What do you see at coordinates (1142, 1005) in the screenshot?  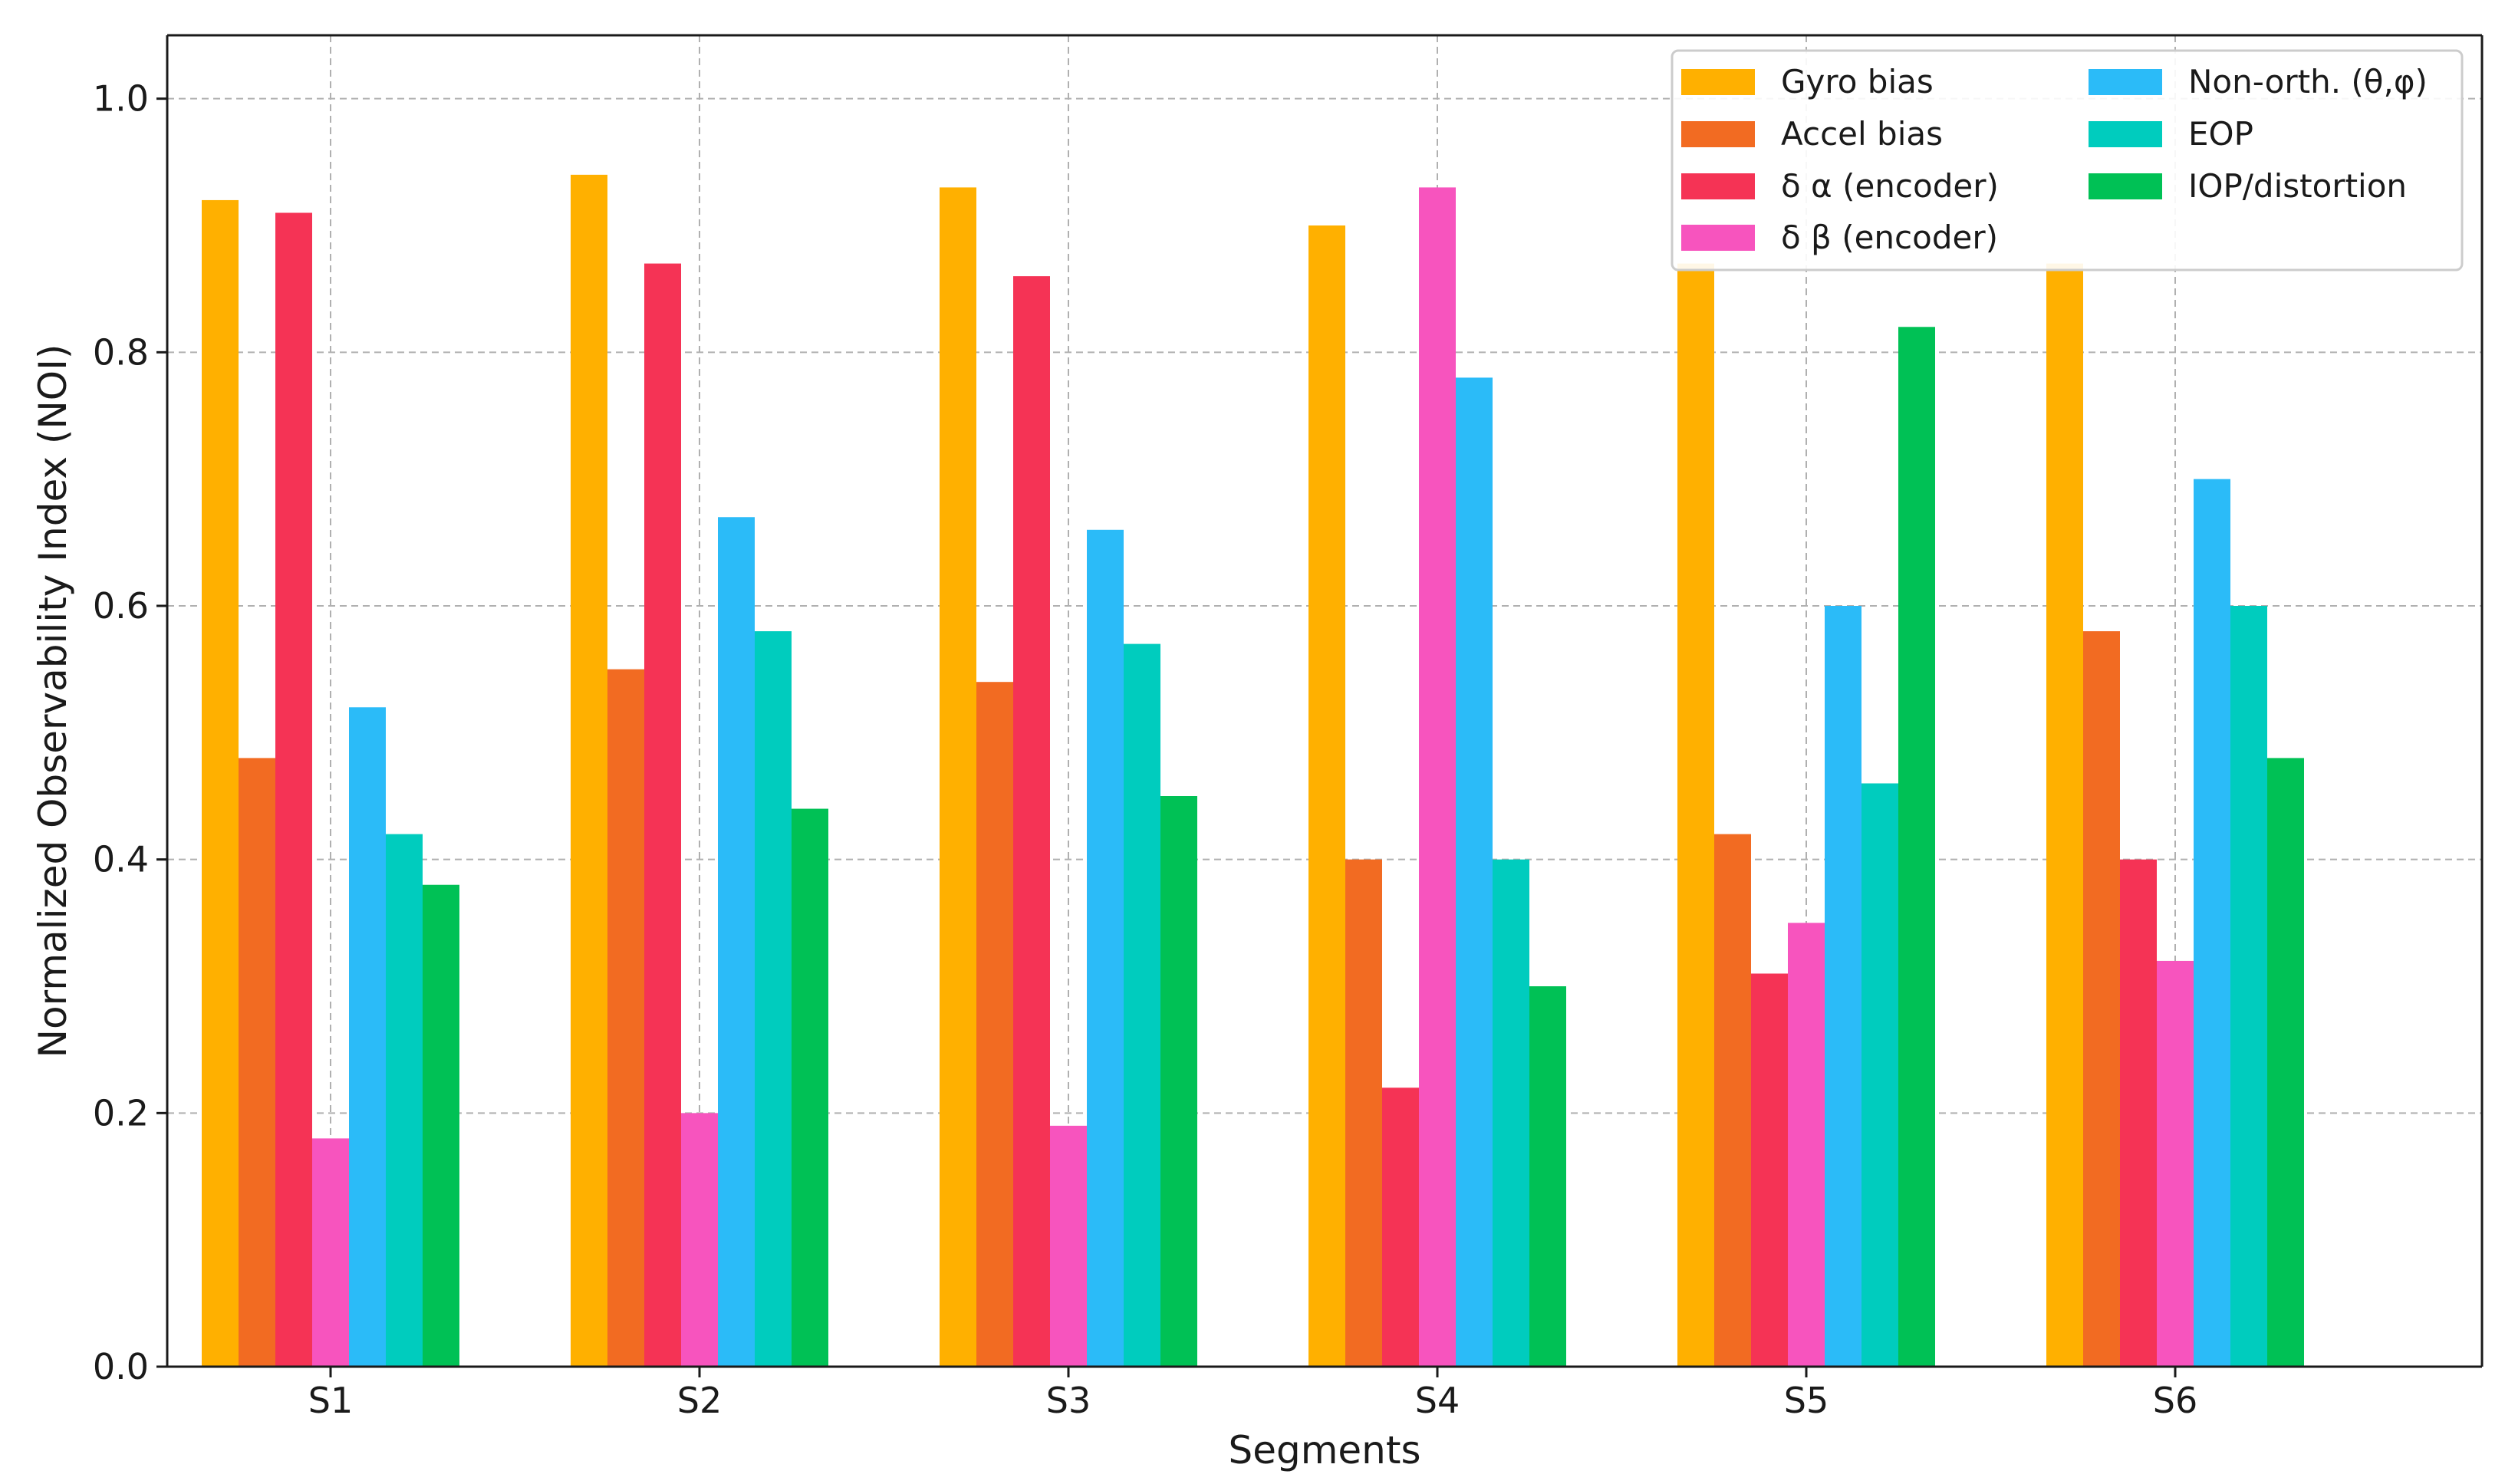 I see `bar-eop-s3` at bounding box center [1142, 1005].